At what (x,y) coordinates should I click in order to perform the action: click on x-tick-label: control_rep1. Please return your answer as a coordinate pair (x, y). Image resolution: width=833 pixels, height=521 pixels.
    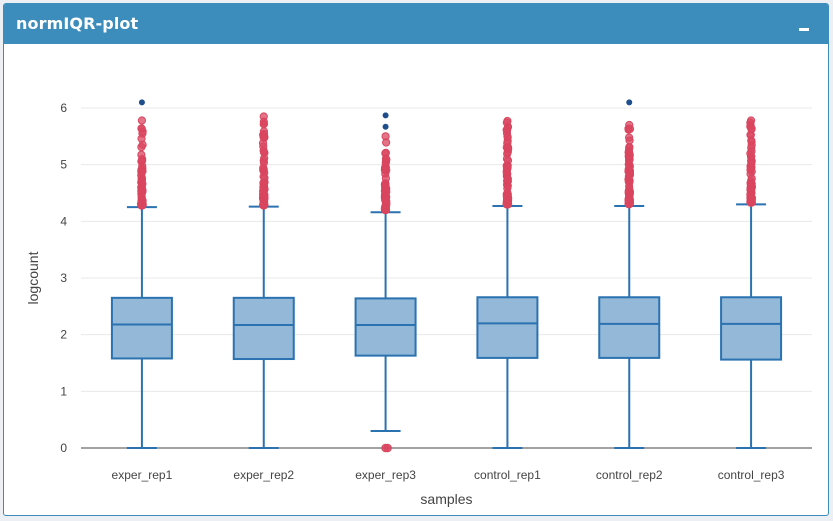
    Looking at the image, I should click on (507, 475).